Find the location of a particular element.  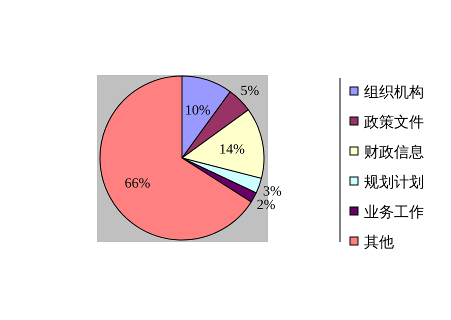

data-label: 3% is located at coordinates (272, 192).